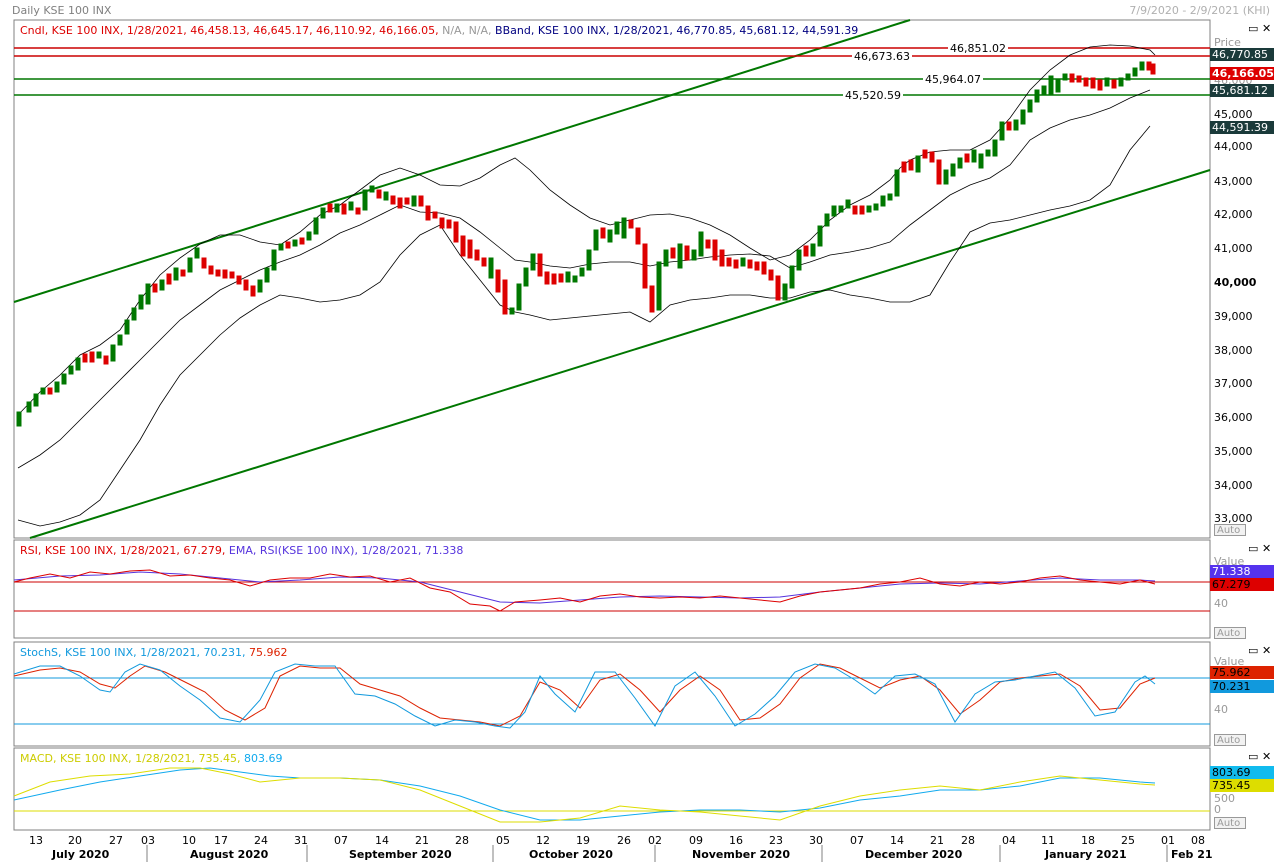  I want to click on x-tick: 31, so click(301, 840).